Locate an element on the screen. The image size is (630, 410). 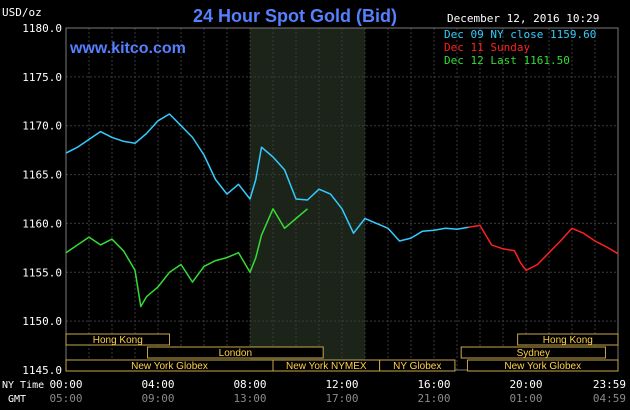
x-tick-label-gmt: 21:00 is located at coordinates (433, 398).